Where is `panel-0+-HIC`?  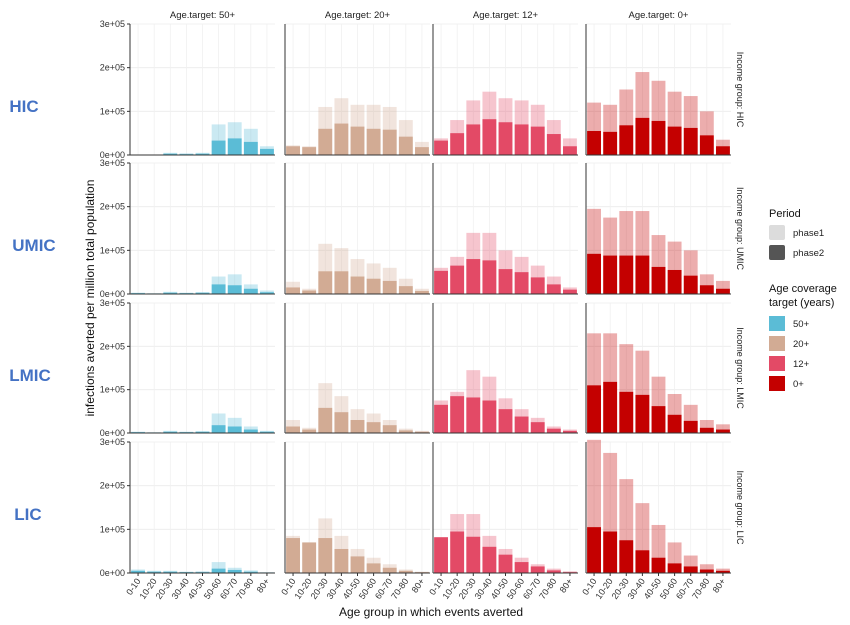
panel-0+-HIC is located at coordinates (658, 89).